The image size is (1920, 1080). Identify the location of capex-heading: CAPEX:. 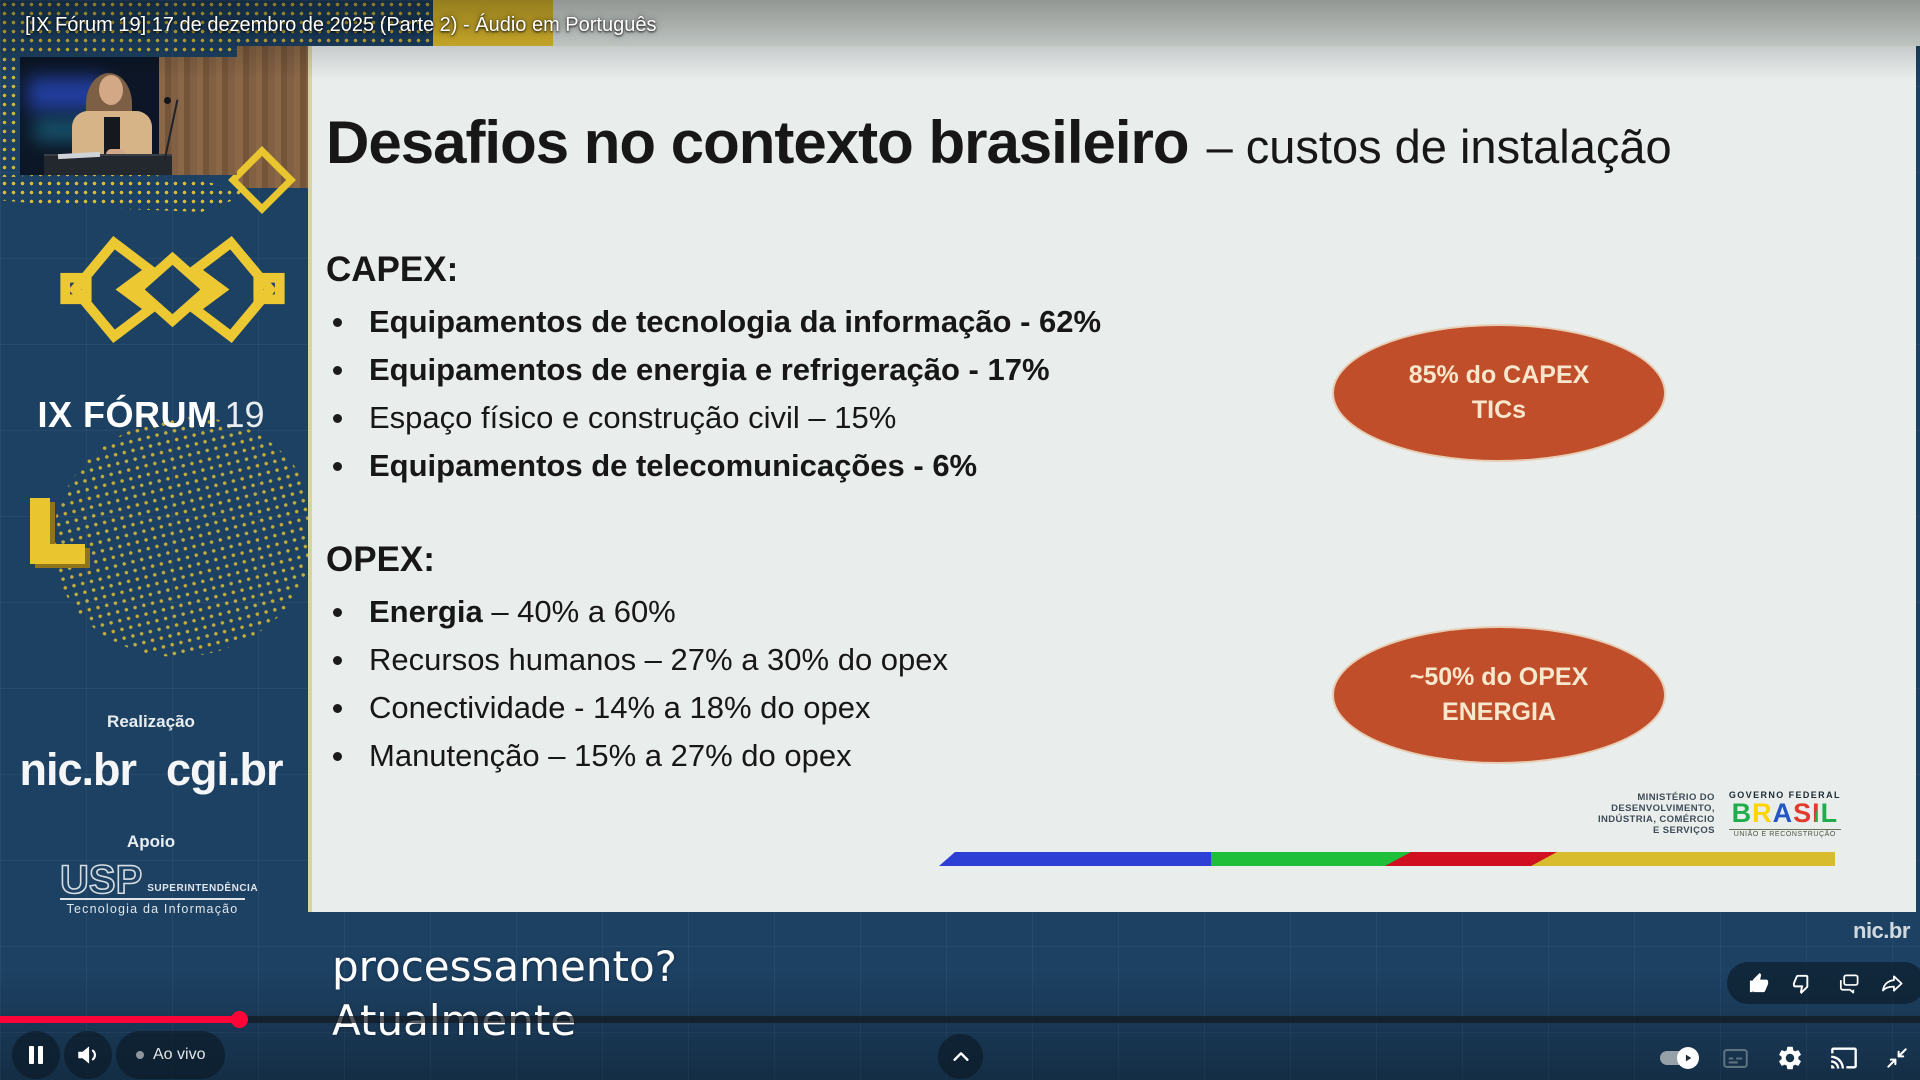
(392, 269).